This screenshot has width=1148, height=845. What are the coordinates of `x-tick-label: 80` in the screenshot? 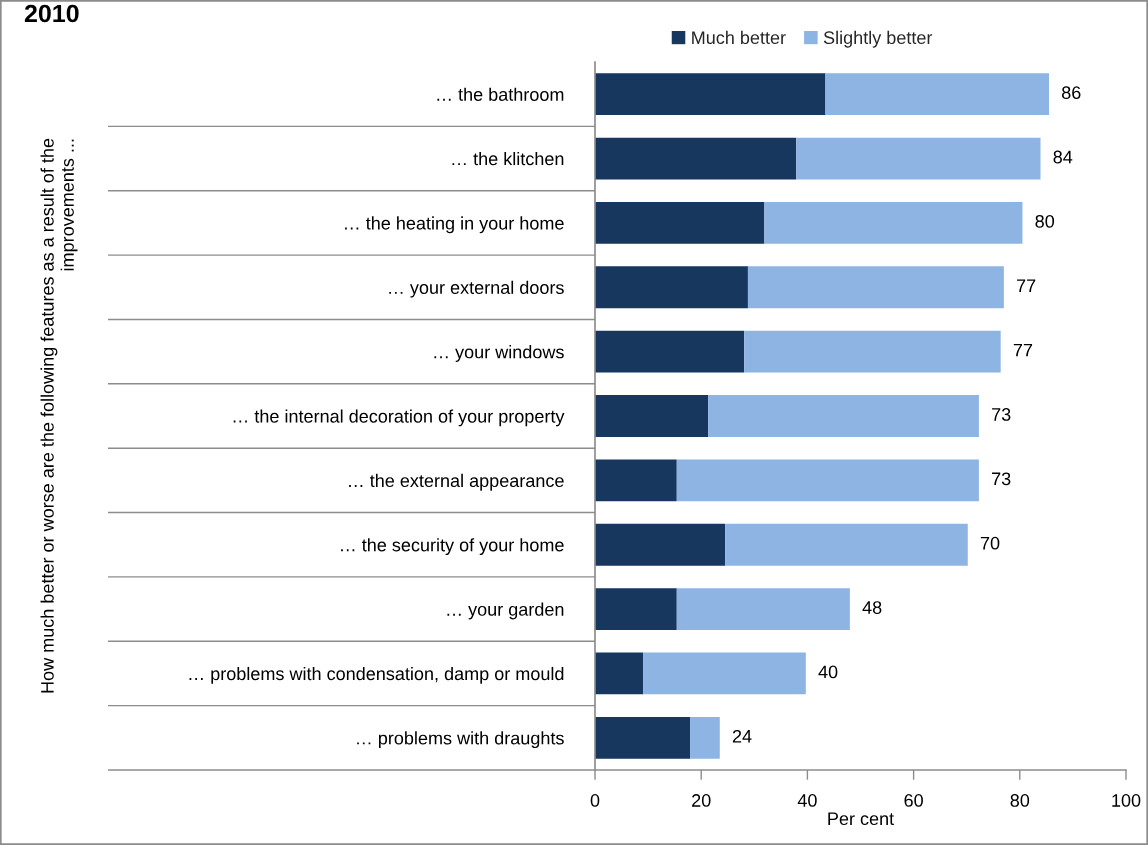 It's located at (1020, 800).